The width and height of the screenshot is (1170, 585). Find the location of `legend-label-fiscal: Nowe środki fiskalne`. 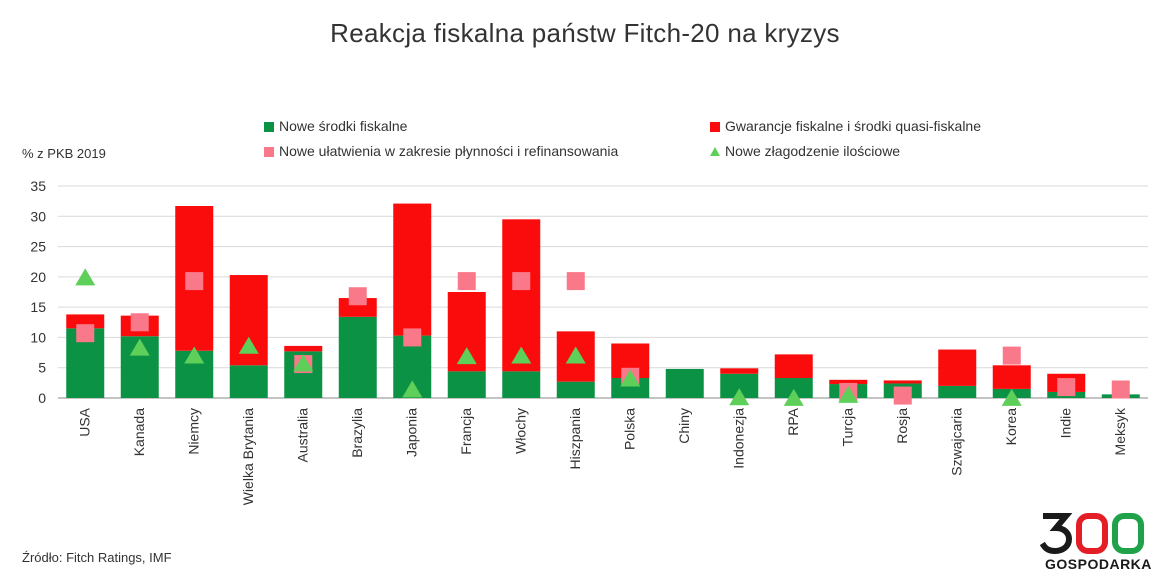

legend-label-fiscal: Nowe środki fiskalne is located at coordinates (343, 126).